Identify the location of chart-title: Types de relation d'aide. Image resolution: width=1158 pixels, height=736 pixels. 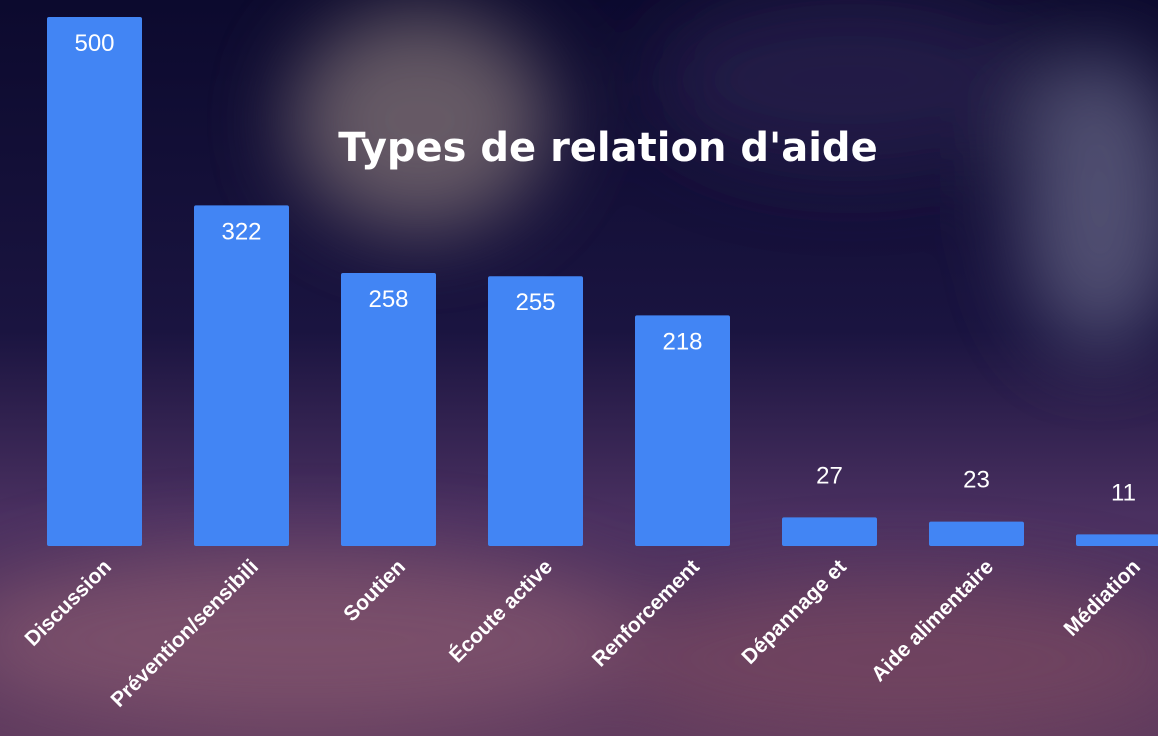
(607, 148).